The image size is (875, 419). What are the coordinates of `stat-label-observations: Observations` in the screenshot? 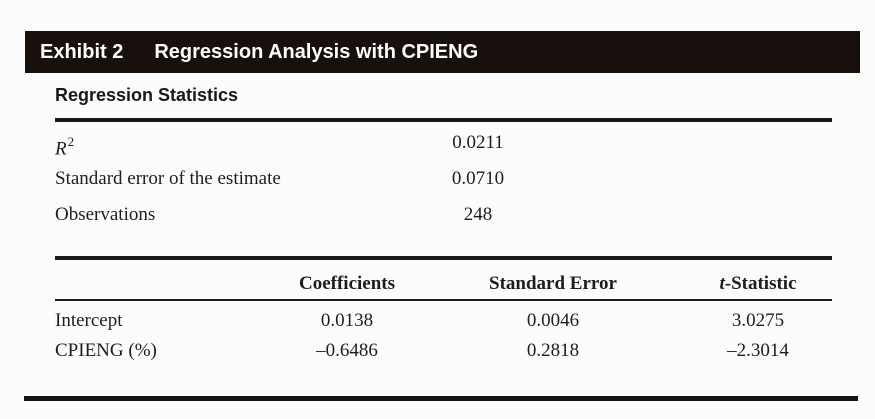 It's located at (105, 214).